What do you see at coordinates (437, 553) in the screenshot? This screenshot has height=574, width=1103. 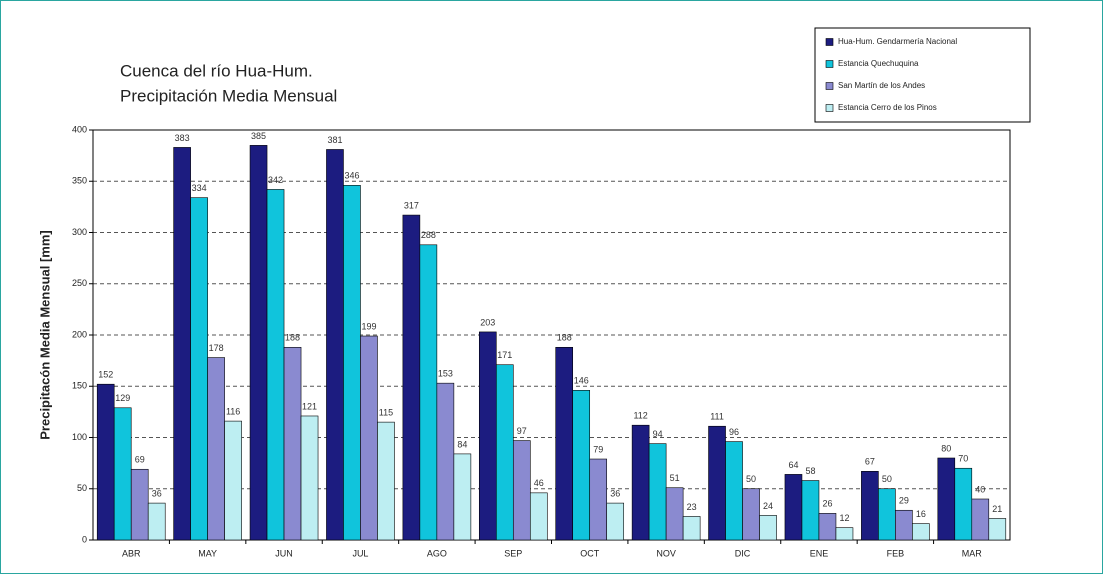 I see `x-tick-label: AGO` at bounding box center [437, 553].